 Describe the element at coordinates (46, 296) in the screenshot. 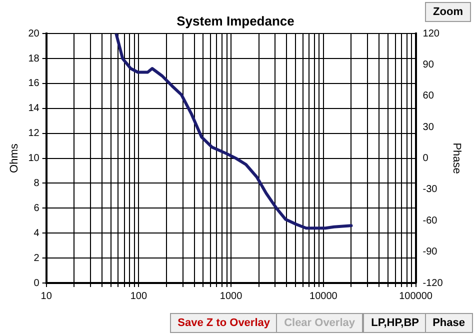

I see `x-tick-label: 10` at that location.